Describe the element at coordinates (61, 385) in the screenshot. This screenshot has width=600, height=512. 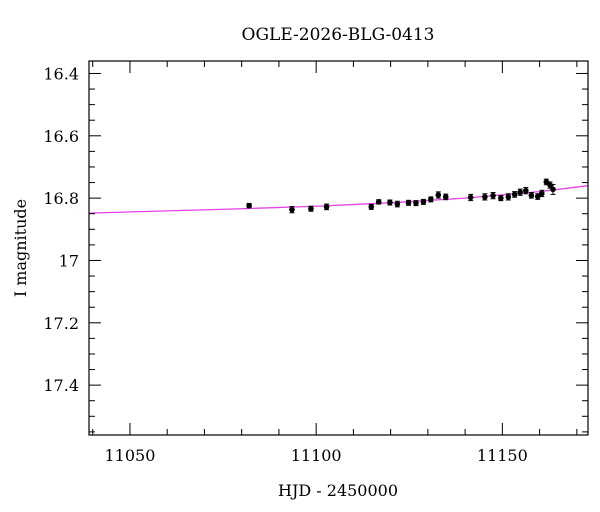
I see `y-tick-label: 17.4` at that location.